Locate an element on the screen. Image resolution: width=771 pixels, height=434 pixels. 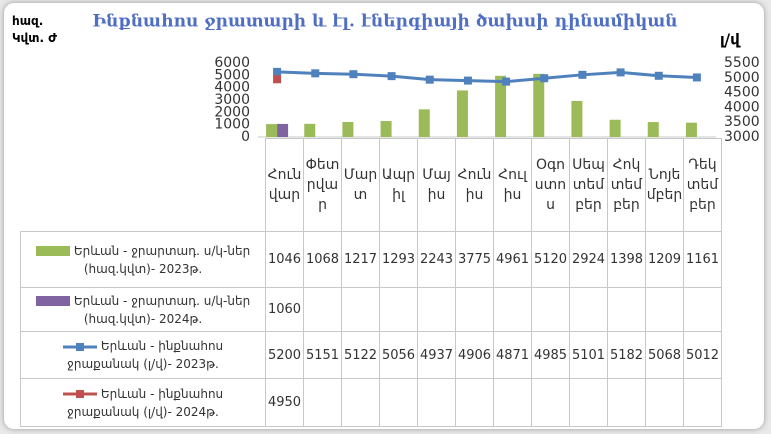
value-cell: 1398 is located at coordinates (626, 259).